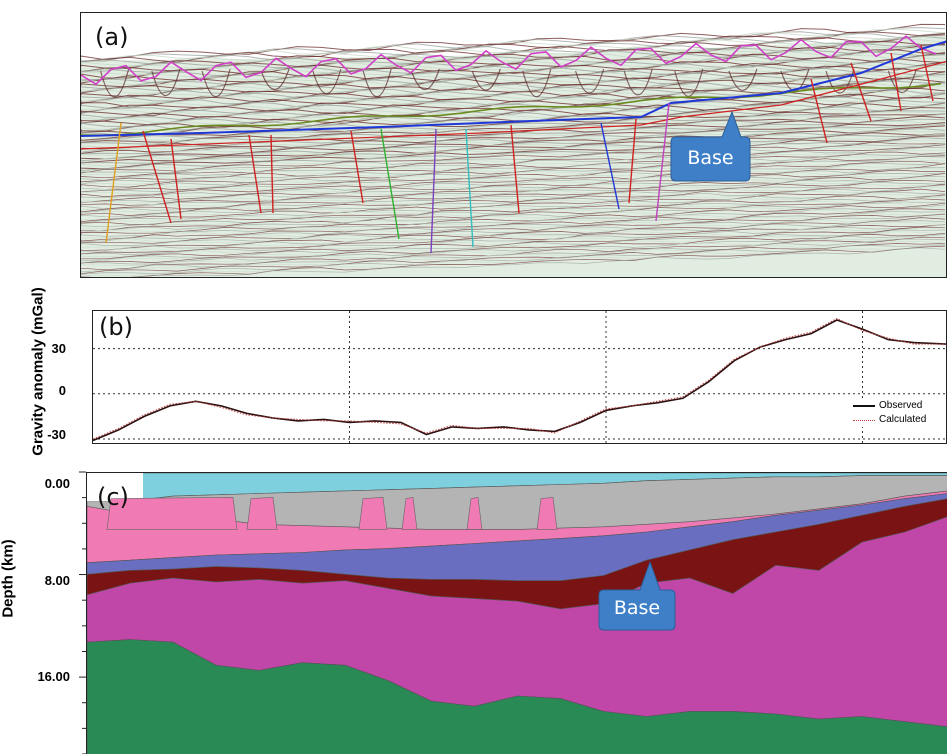 This screenshot has width=947, height=754. I want to click on legend-calculated: Calculated, so click(889, 420).